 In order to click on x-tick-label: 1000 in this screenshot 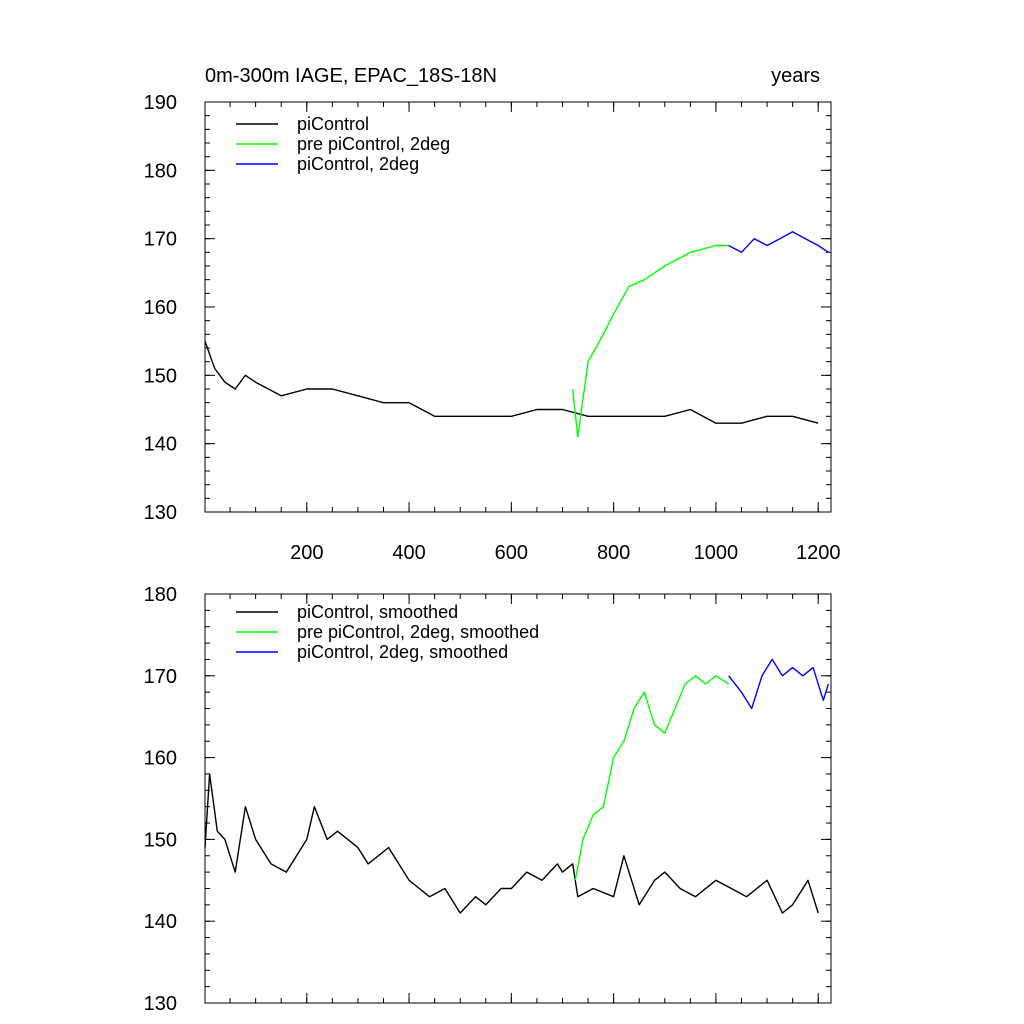, I will do `click(716, 553)`.